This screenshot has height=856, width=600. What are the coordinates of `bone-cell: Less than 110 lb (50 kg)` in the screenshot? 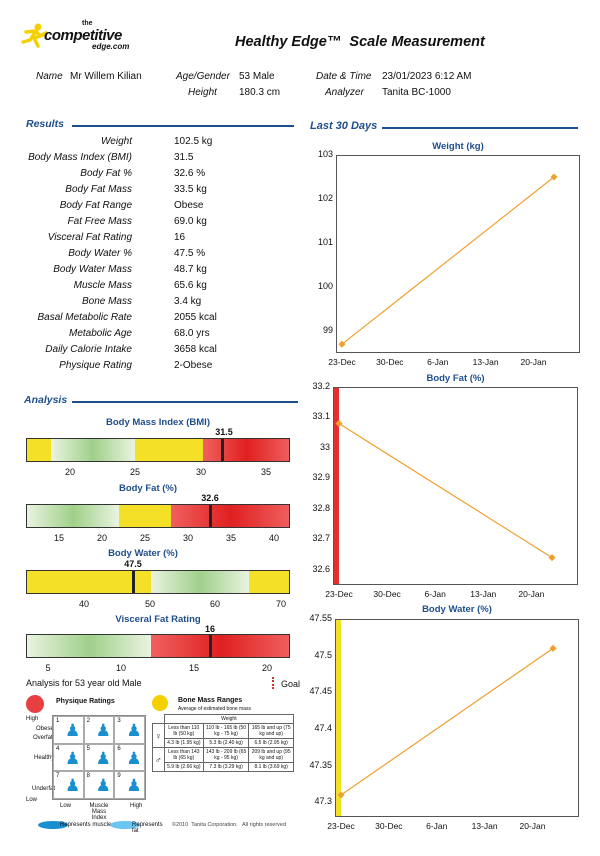 It's located at (183, 731).